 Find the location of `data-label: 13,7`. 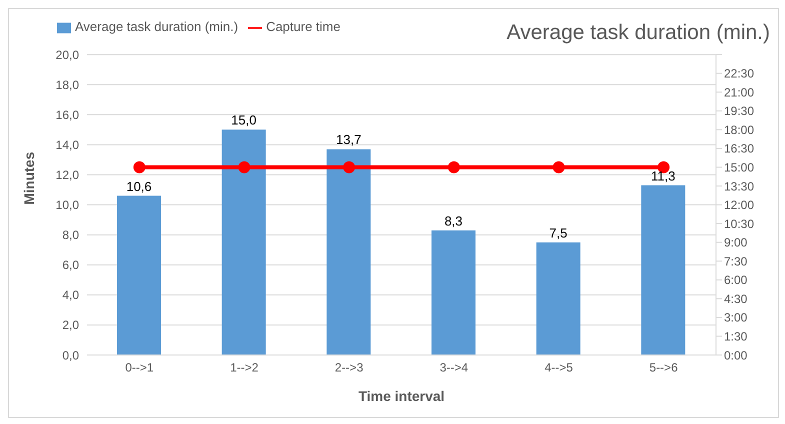

data-label: 13,7 is located at coordinates (349, 140).